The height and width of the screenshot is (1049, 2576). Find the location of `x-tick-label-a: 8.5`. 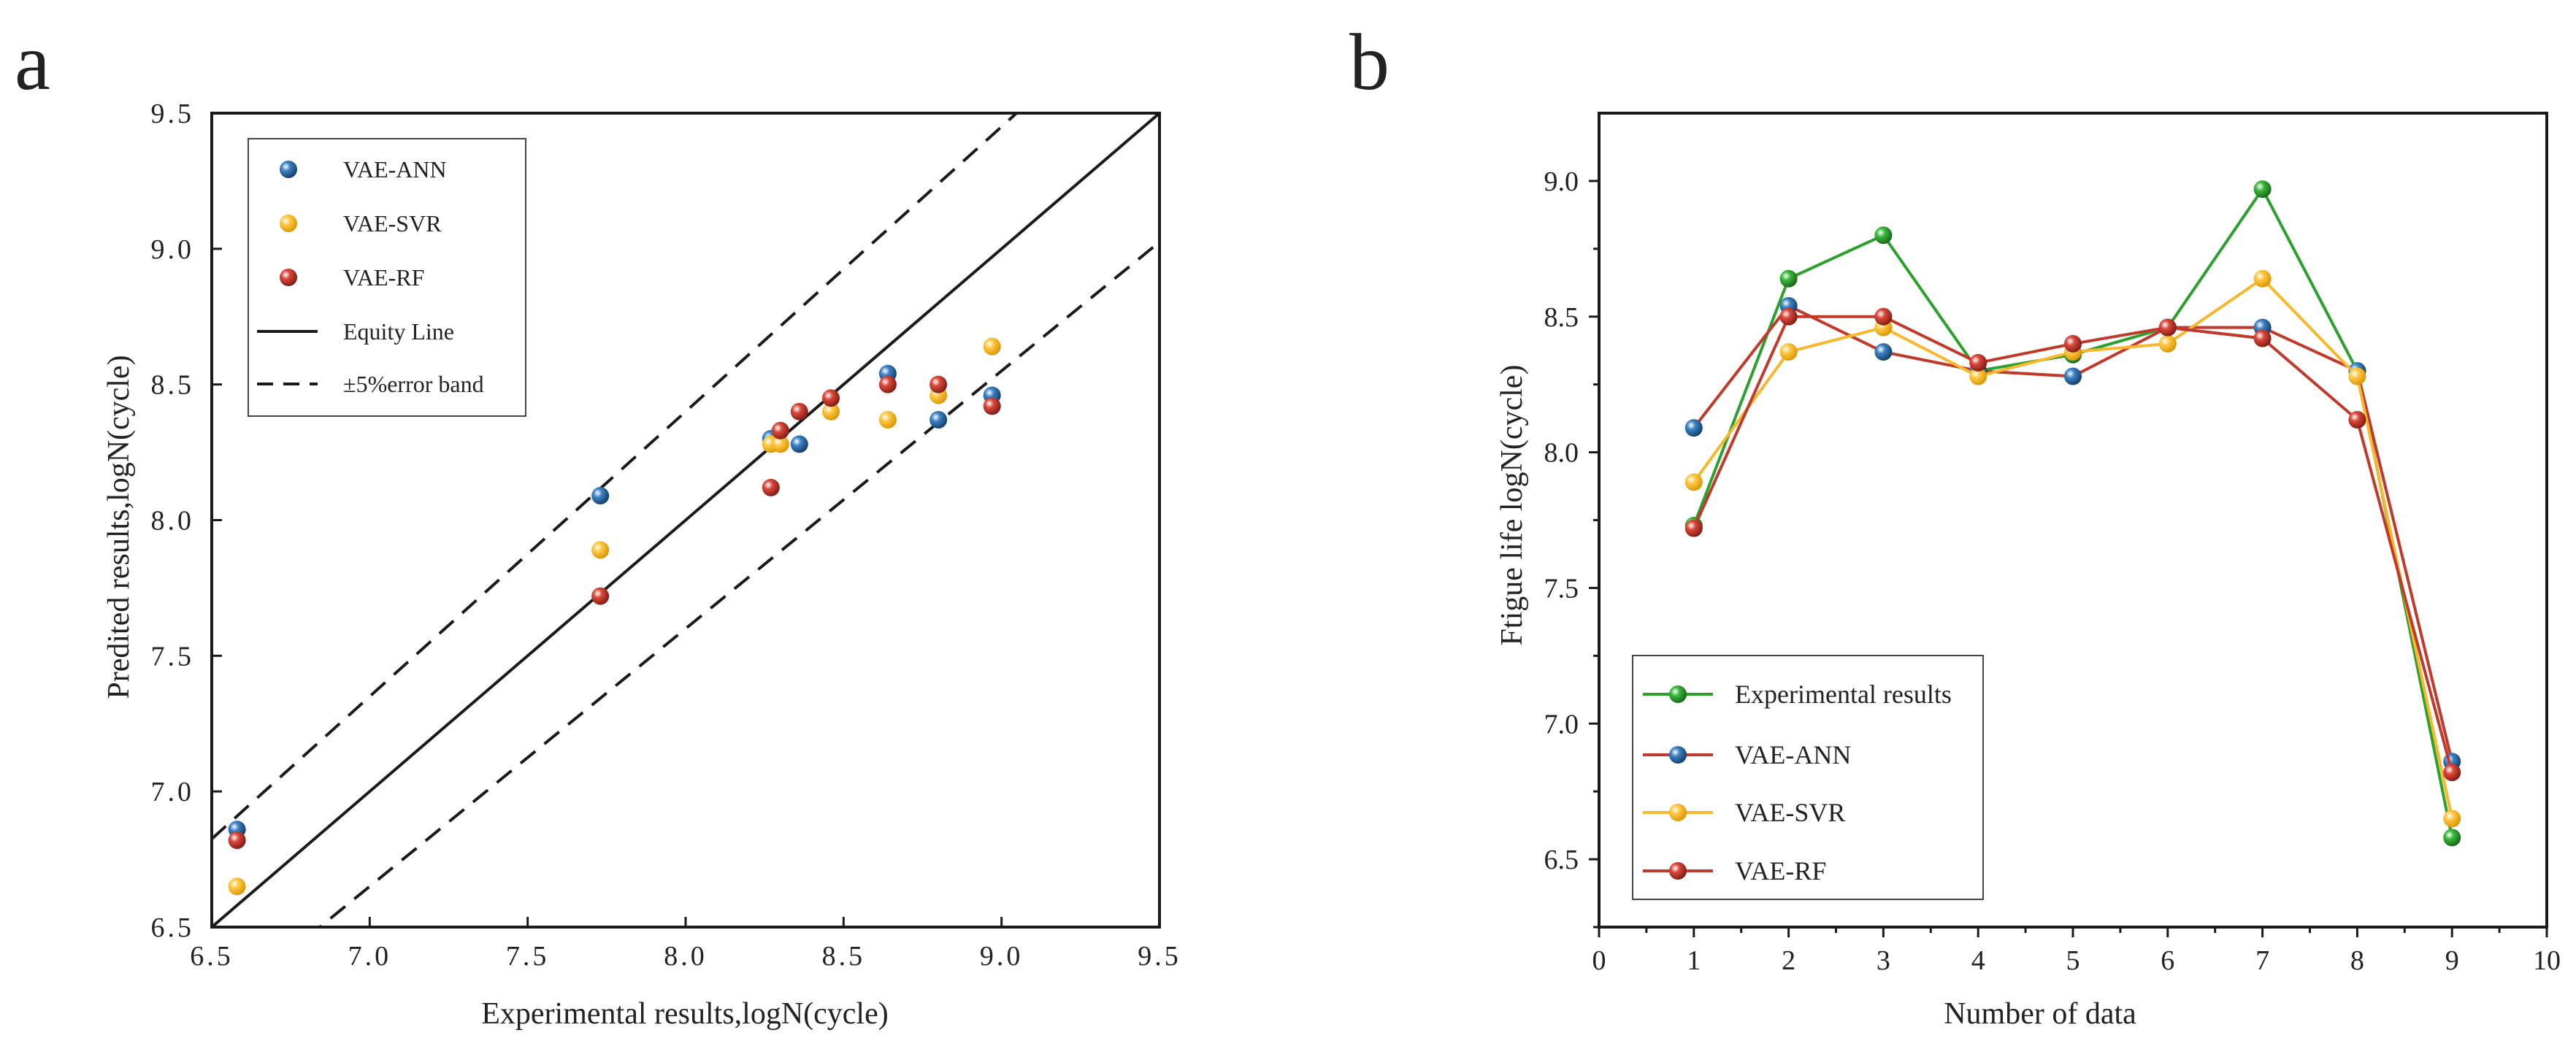

x-tick-label-a: 8.5 is located at coordinates (844, 956).